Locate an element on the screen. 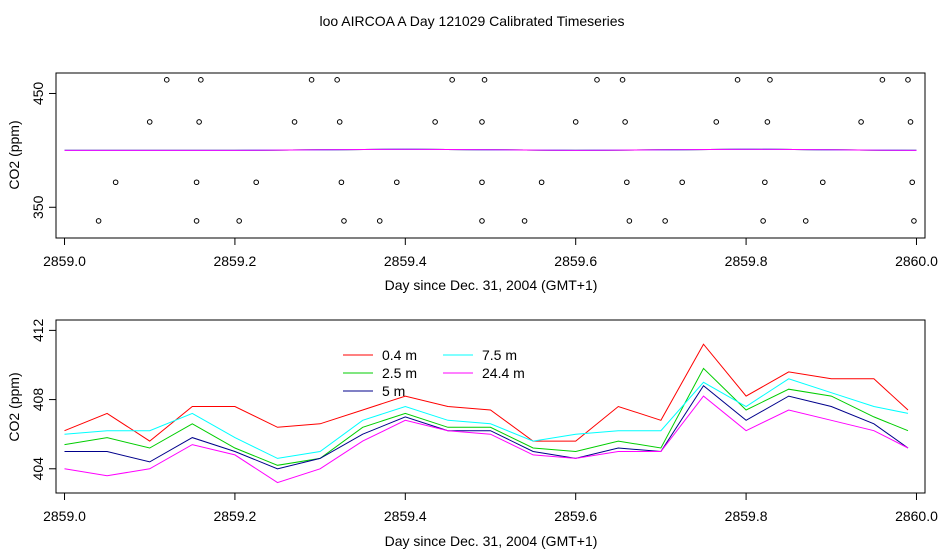 The image size is (950, 550). bot-y-tick-label: 404 is located at coordinates (38, 469).